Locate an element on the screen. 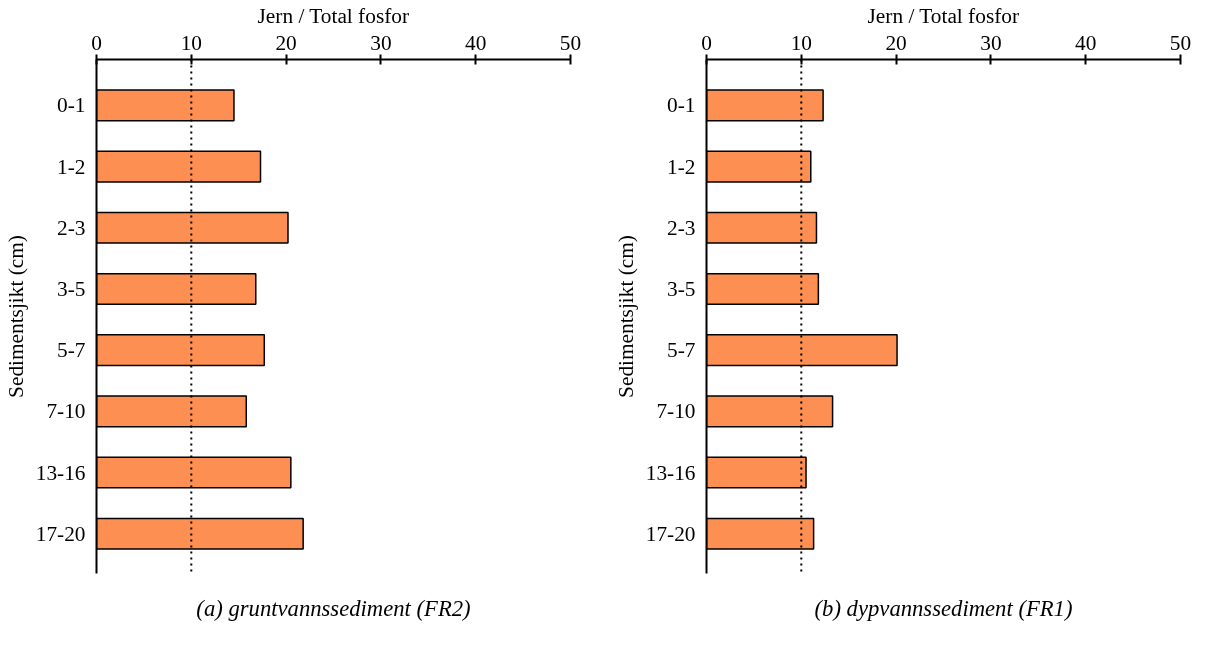 Image resolution: width=1231 pixels, height=646 pixels. text: (a) gruntvannssediment (FR2) is located at coordinates (333, 608).